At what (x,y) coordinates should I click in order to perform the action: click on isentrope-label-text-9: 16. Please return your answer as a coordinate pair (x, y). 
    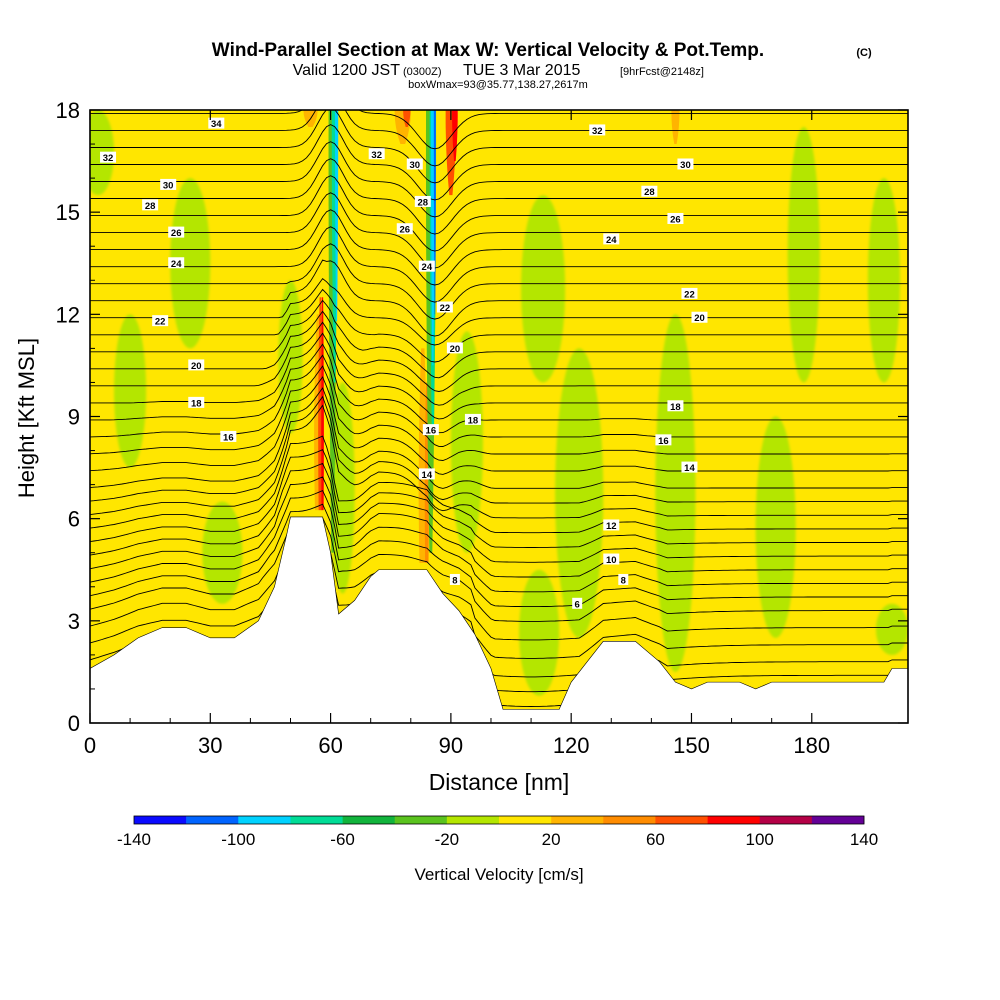
    Looking at the image, I should click on (228, 437).